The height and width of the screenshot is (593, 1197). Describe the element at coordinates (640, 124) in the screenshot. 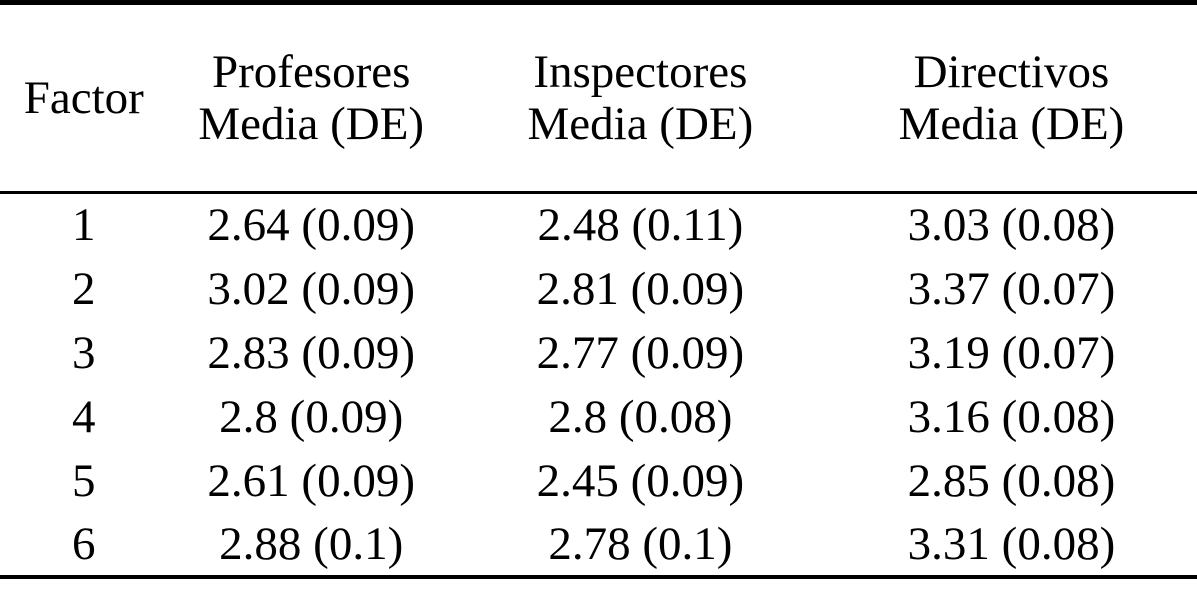

I see `inspectores-measure-label: Media (DE)` at that location.